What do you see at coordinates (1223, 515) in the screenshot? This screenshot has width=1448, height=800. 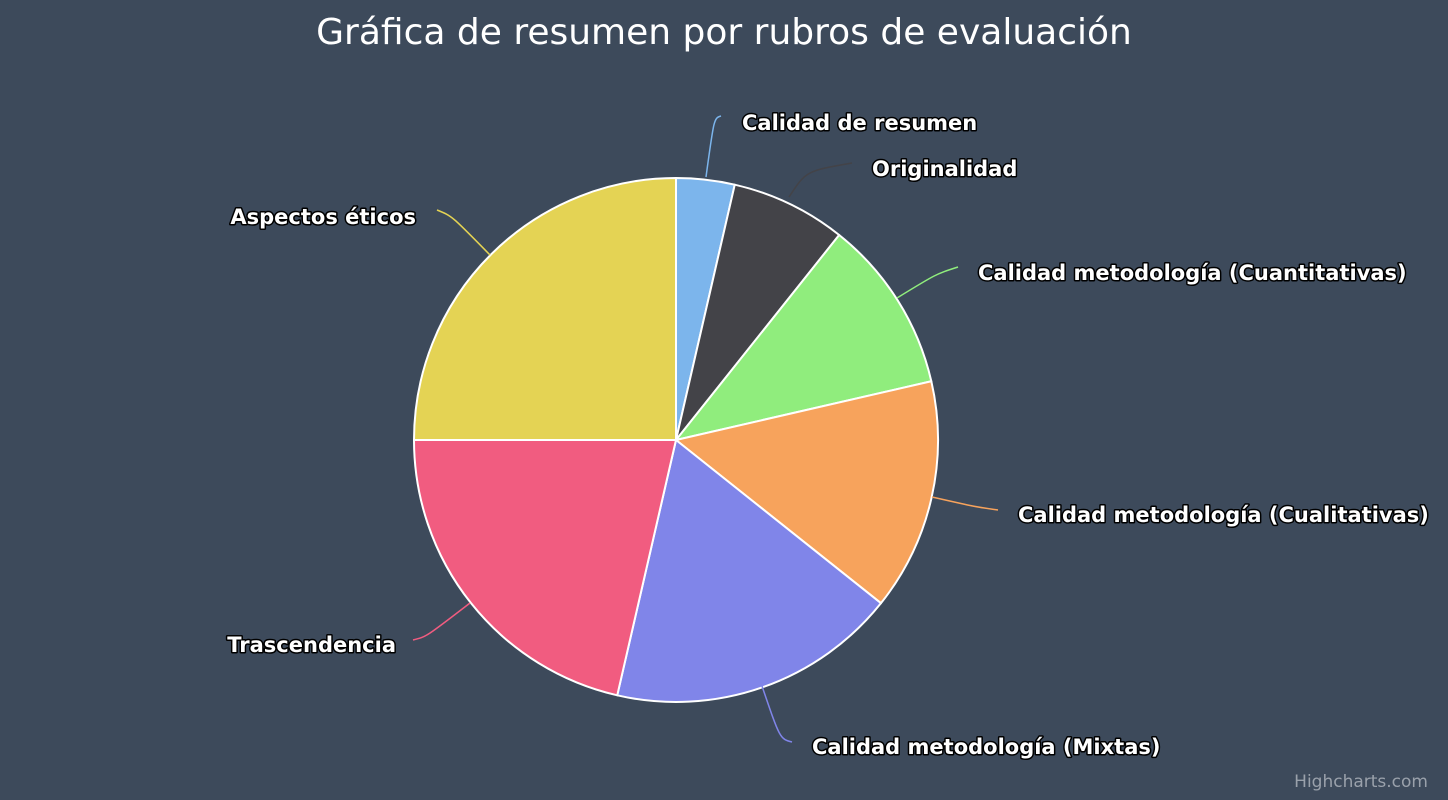 I see `slice-label-3: Calidad metodología (Cualitativas)` at bounding box center [1223, 515].